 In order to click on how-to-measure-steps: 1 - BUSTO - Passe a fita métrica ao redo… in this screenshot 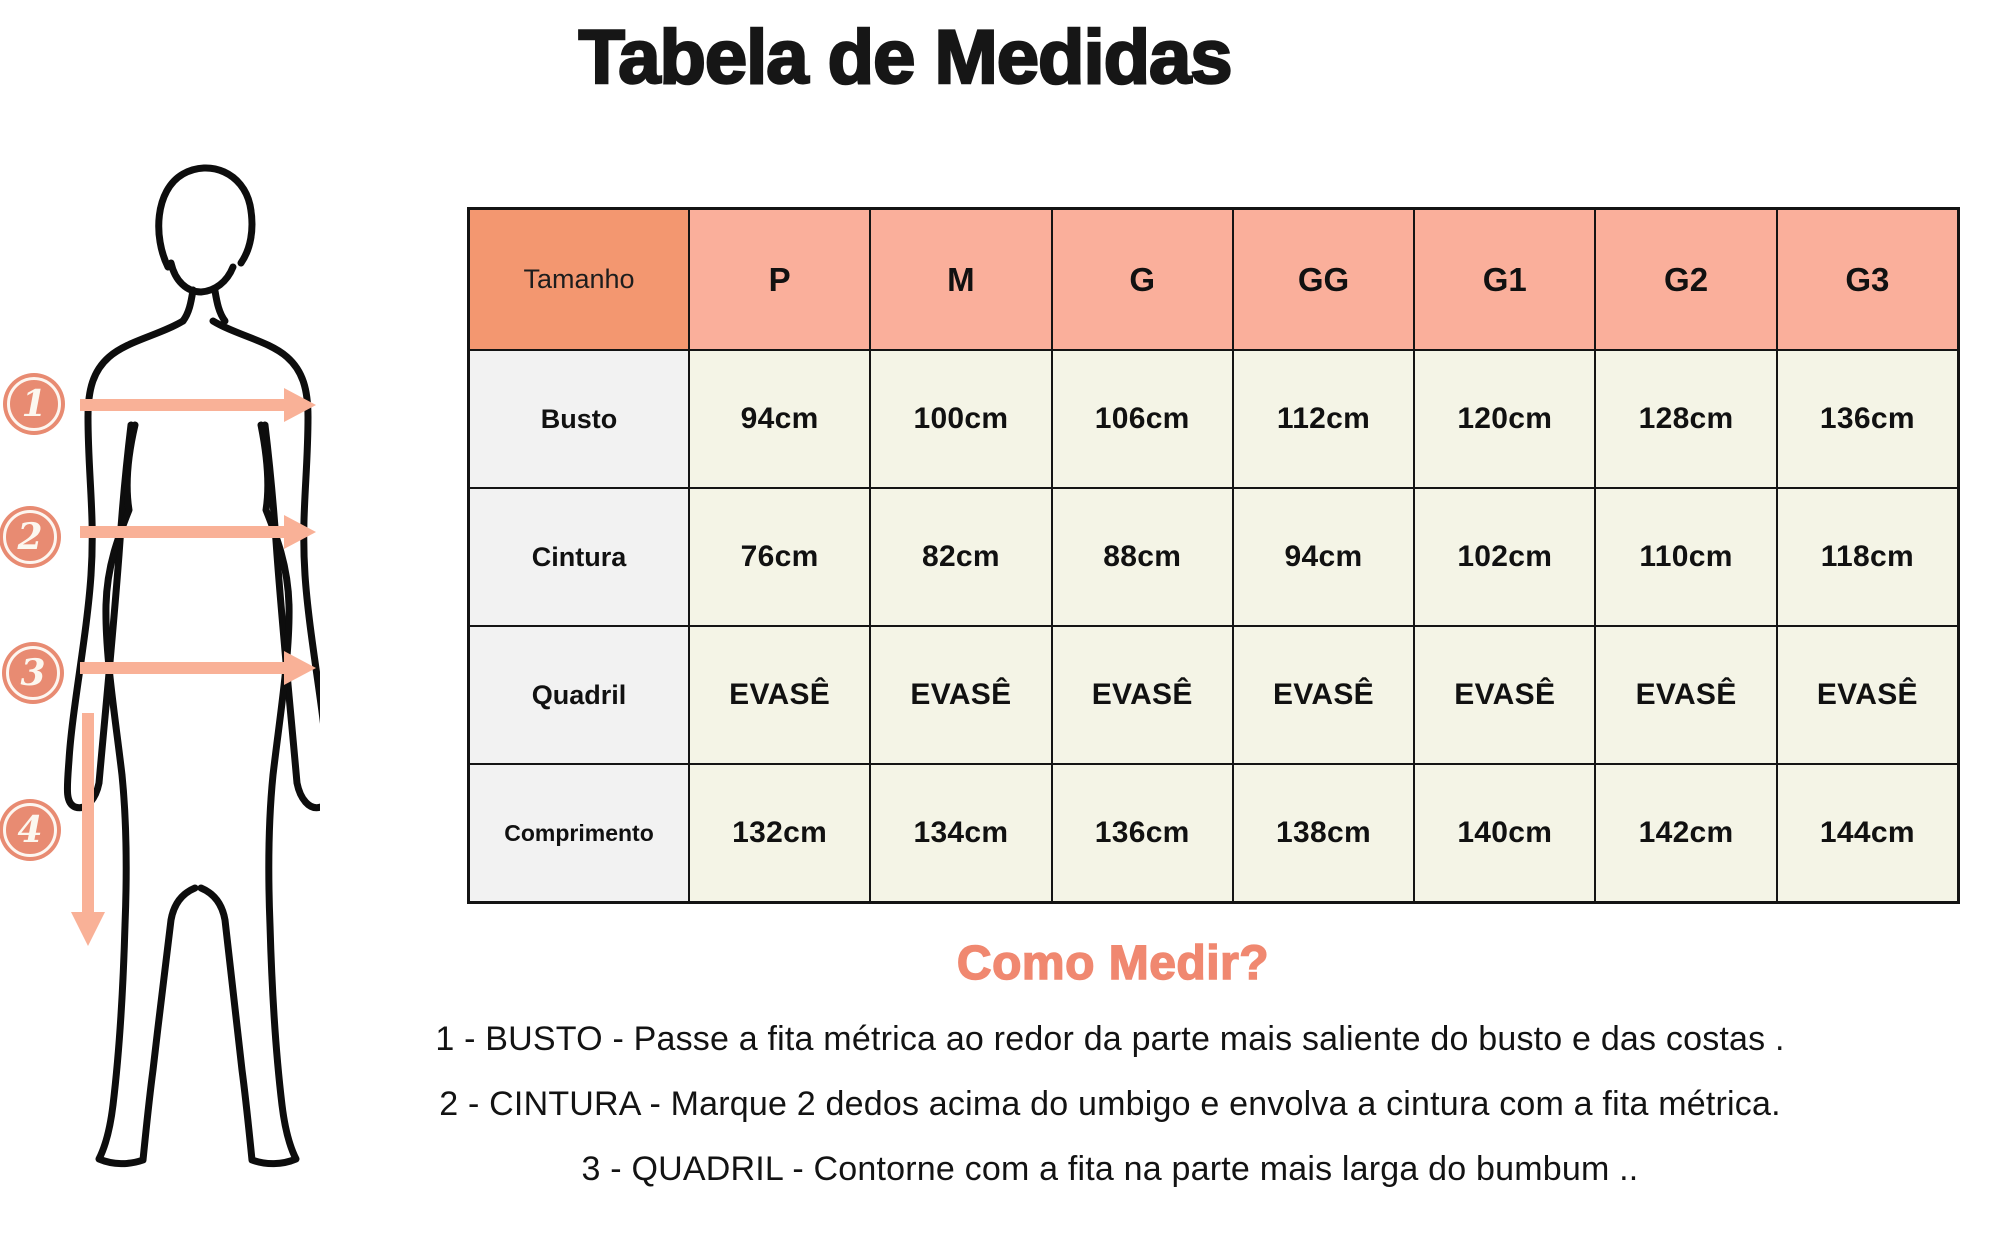, I will do `click(1110, 1115)`.